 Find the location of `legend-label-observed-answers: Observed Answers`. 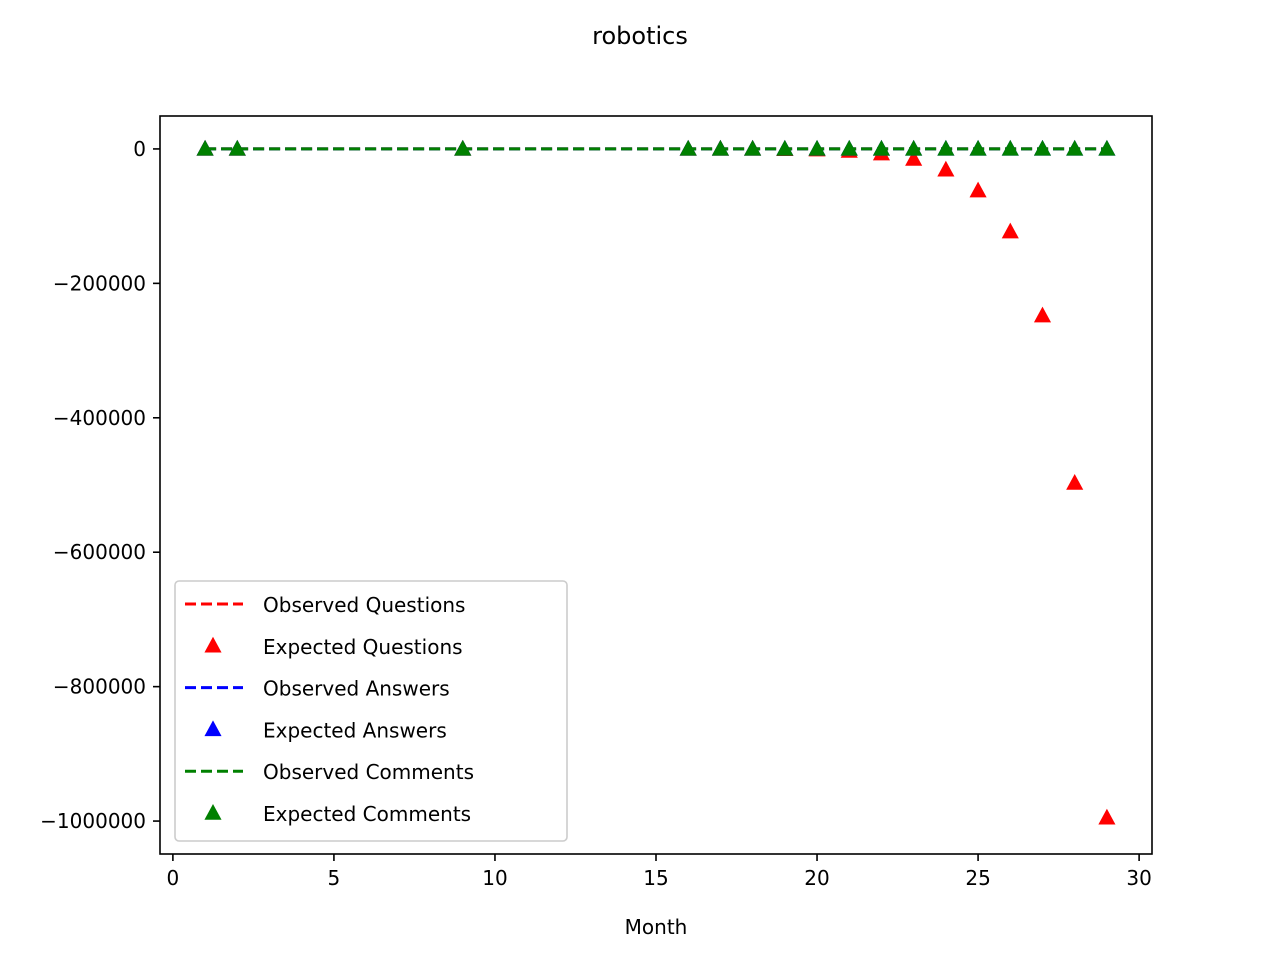

legend-label-observed-answers: Observed Answers is located at coordinates (356, 689).